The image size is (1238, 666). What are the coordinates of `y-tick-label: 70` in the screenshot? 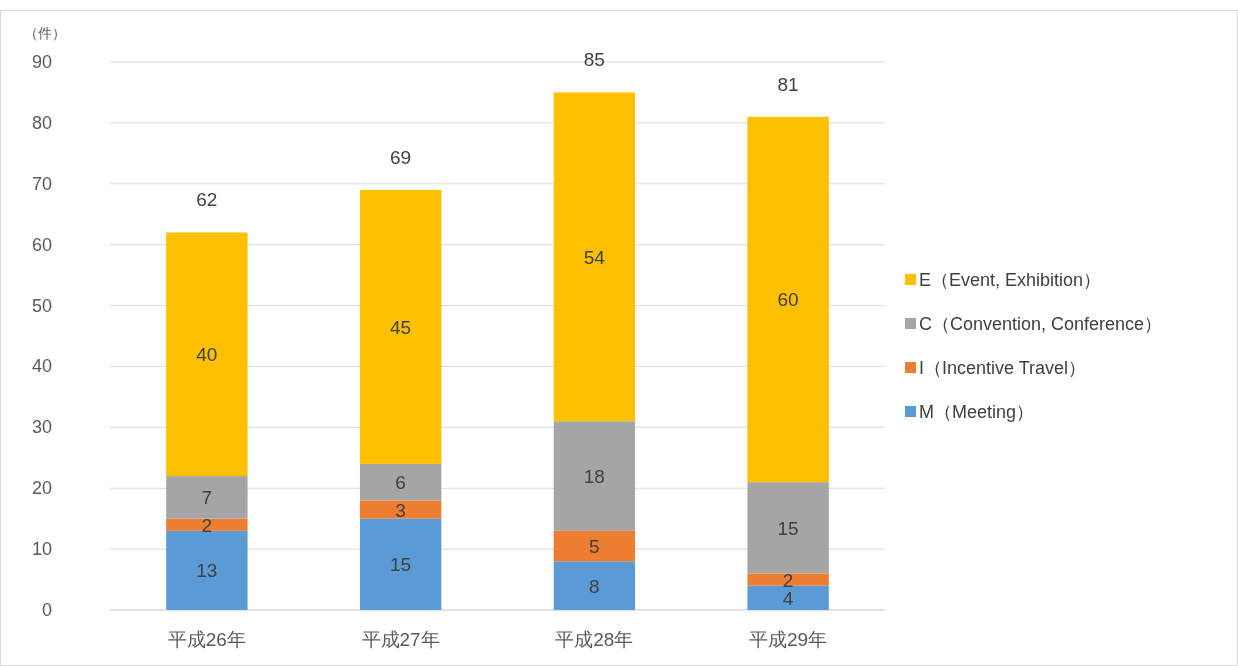 It's located at (41, 183).